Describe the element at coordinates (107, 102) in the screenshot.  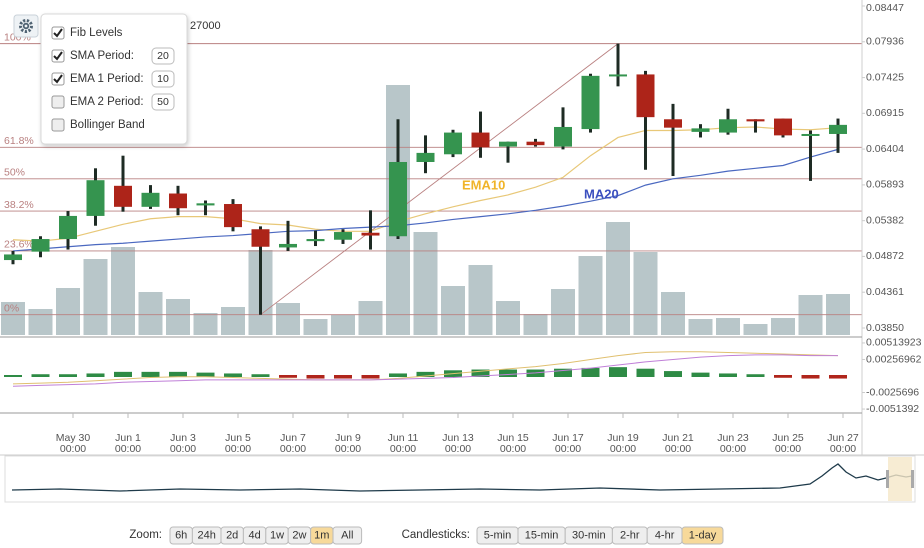
I see `setting-label: EMA 2 Period:` at that location.